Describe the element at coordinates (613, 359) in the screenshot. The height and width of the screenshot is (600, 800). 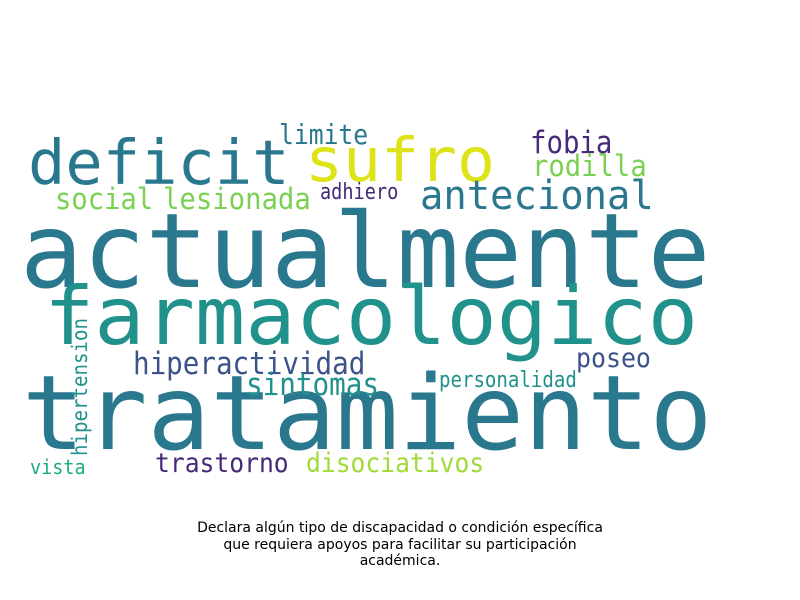
I see `word-poseo: poseo` at that location.